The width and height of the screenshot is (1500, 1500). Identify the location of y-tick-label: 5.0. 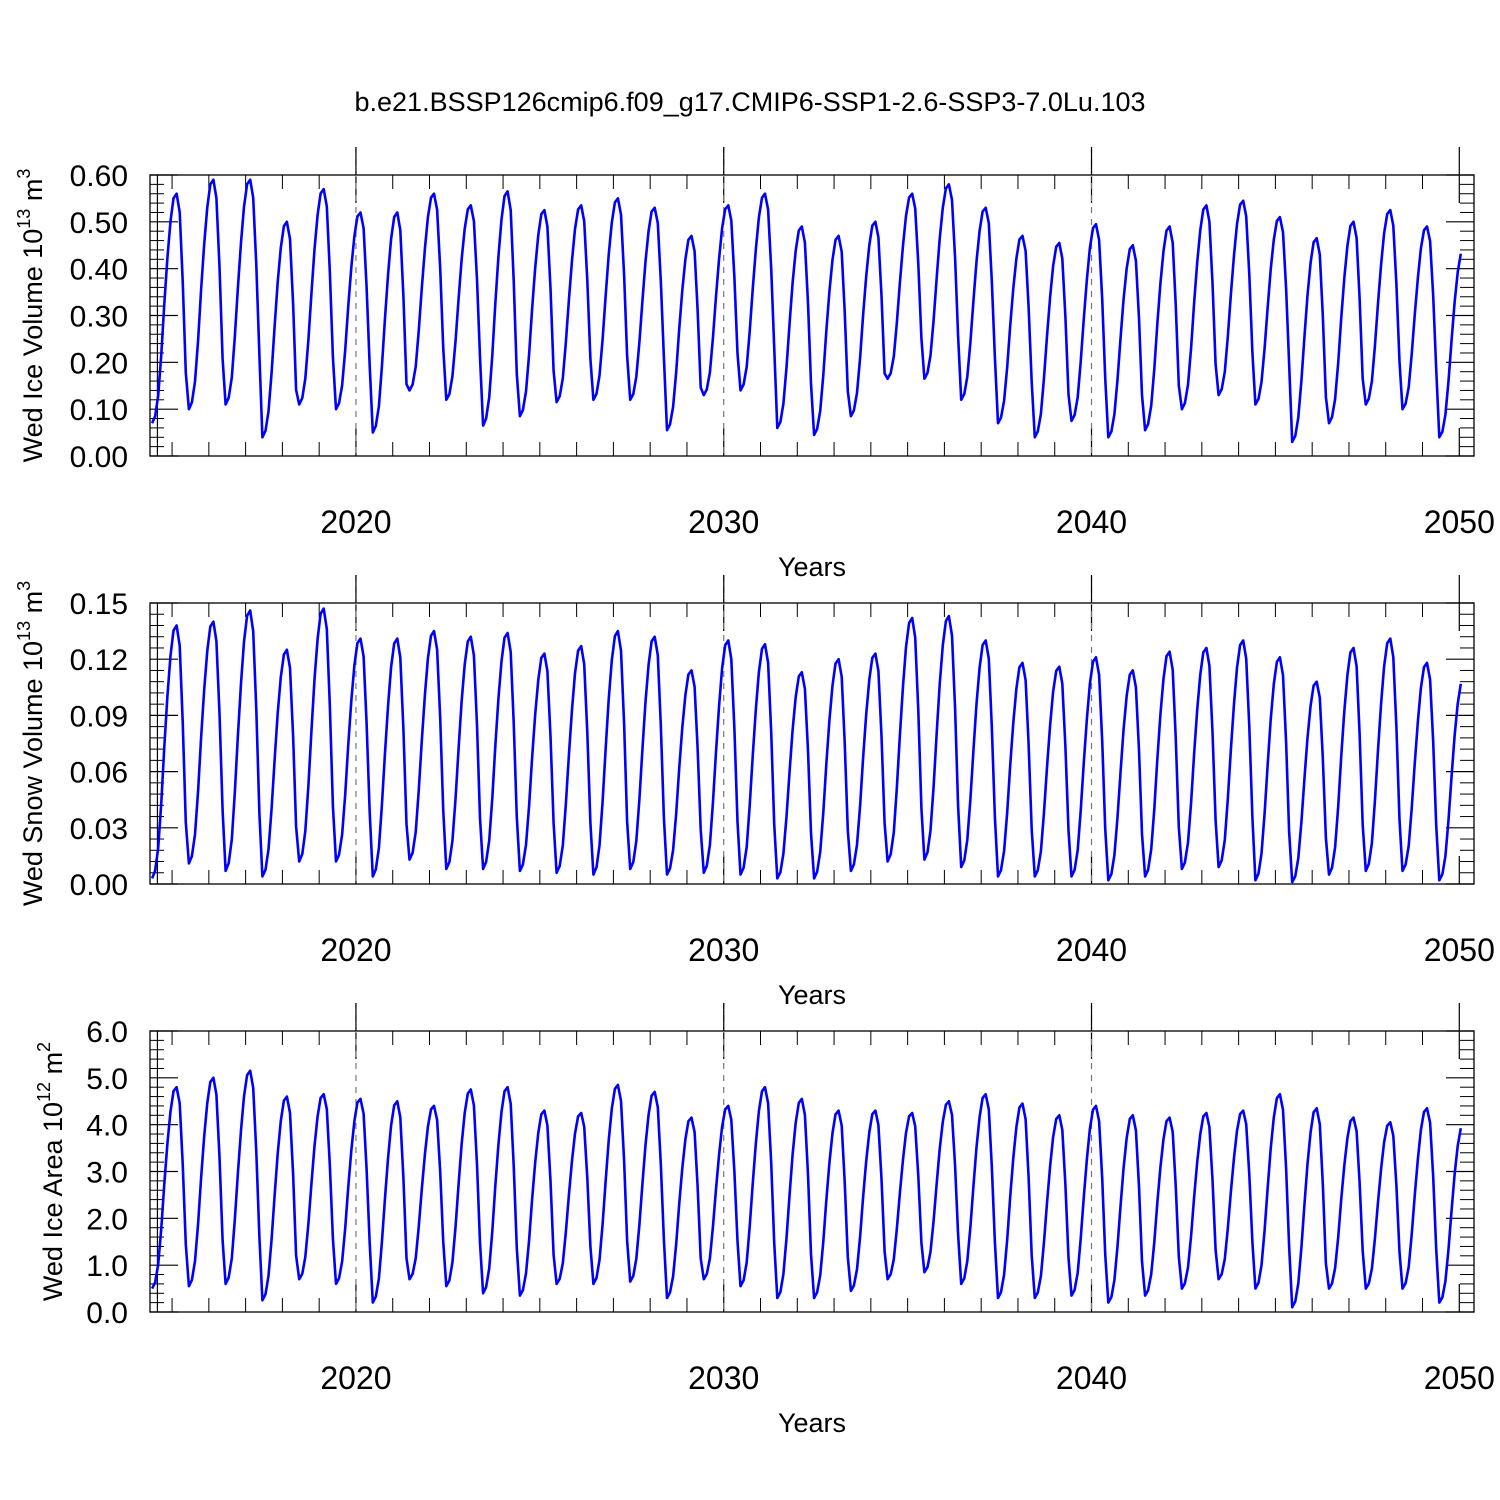
(107, 1079).